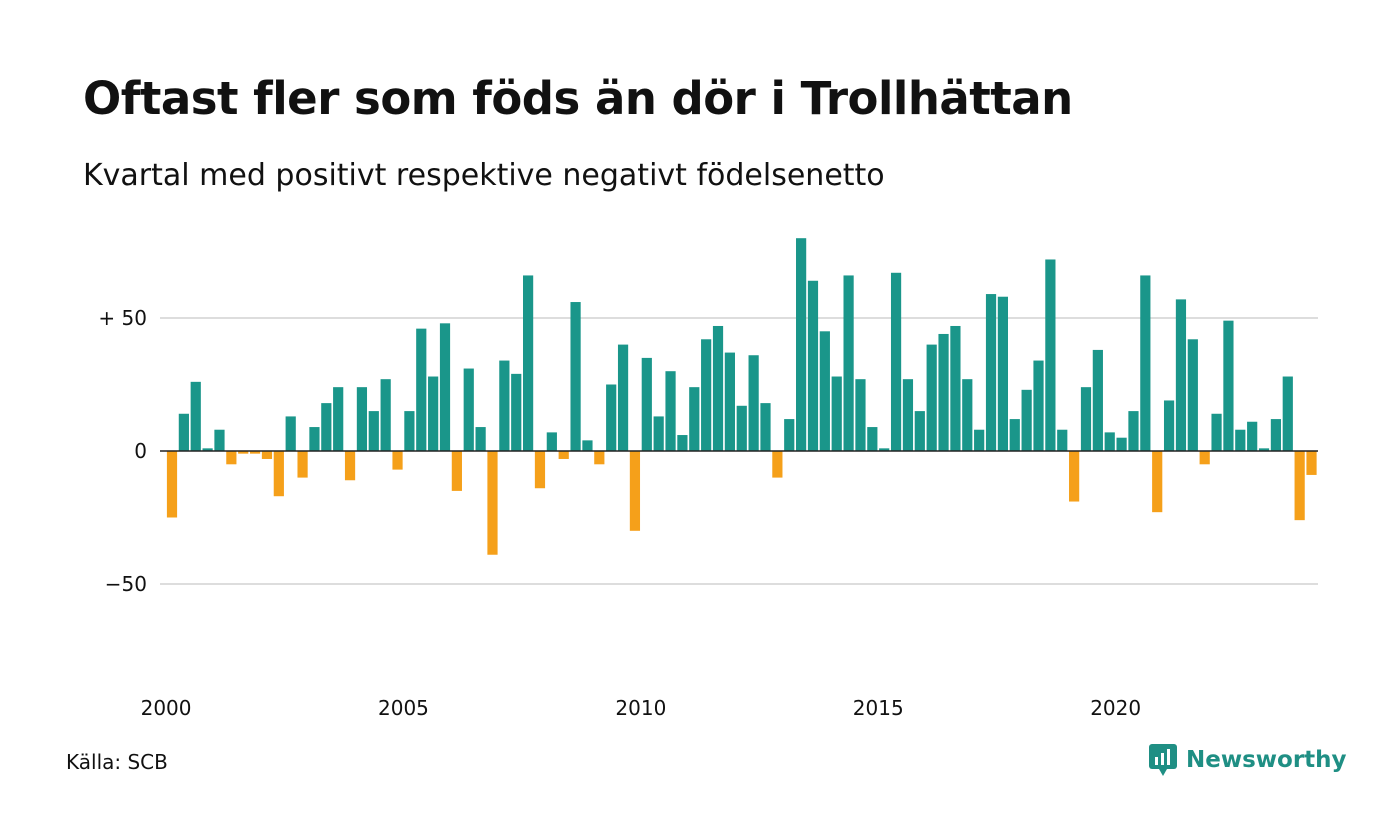 This screenshot has width=1400, height=840. Describe the element at coordinates (117, 762) in the screenshot. I see `source-note: Källa: SCB` at that location.